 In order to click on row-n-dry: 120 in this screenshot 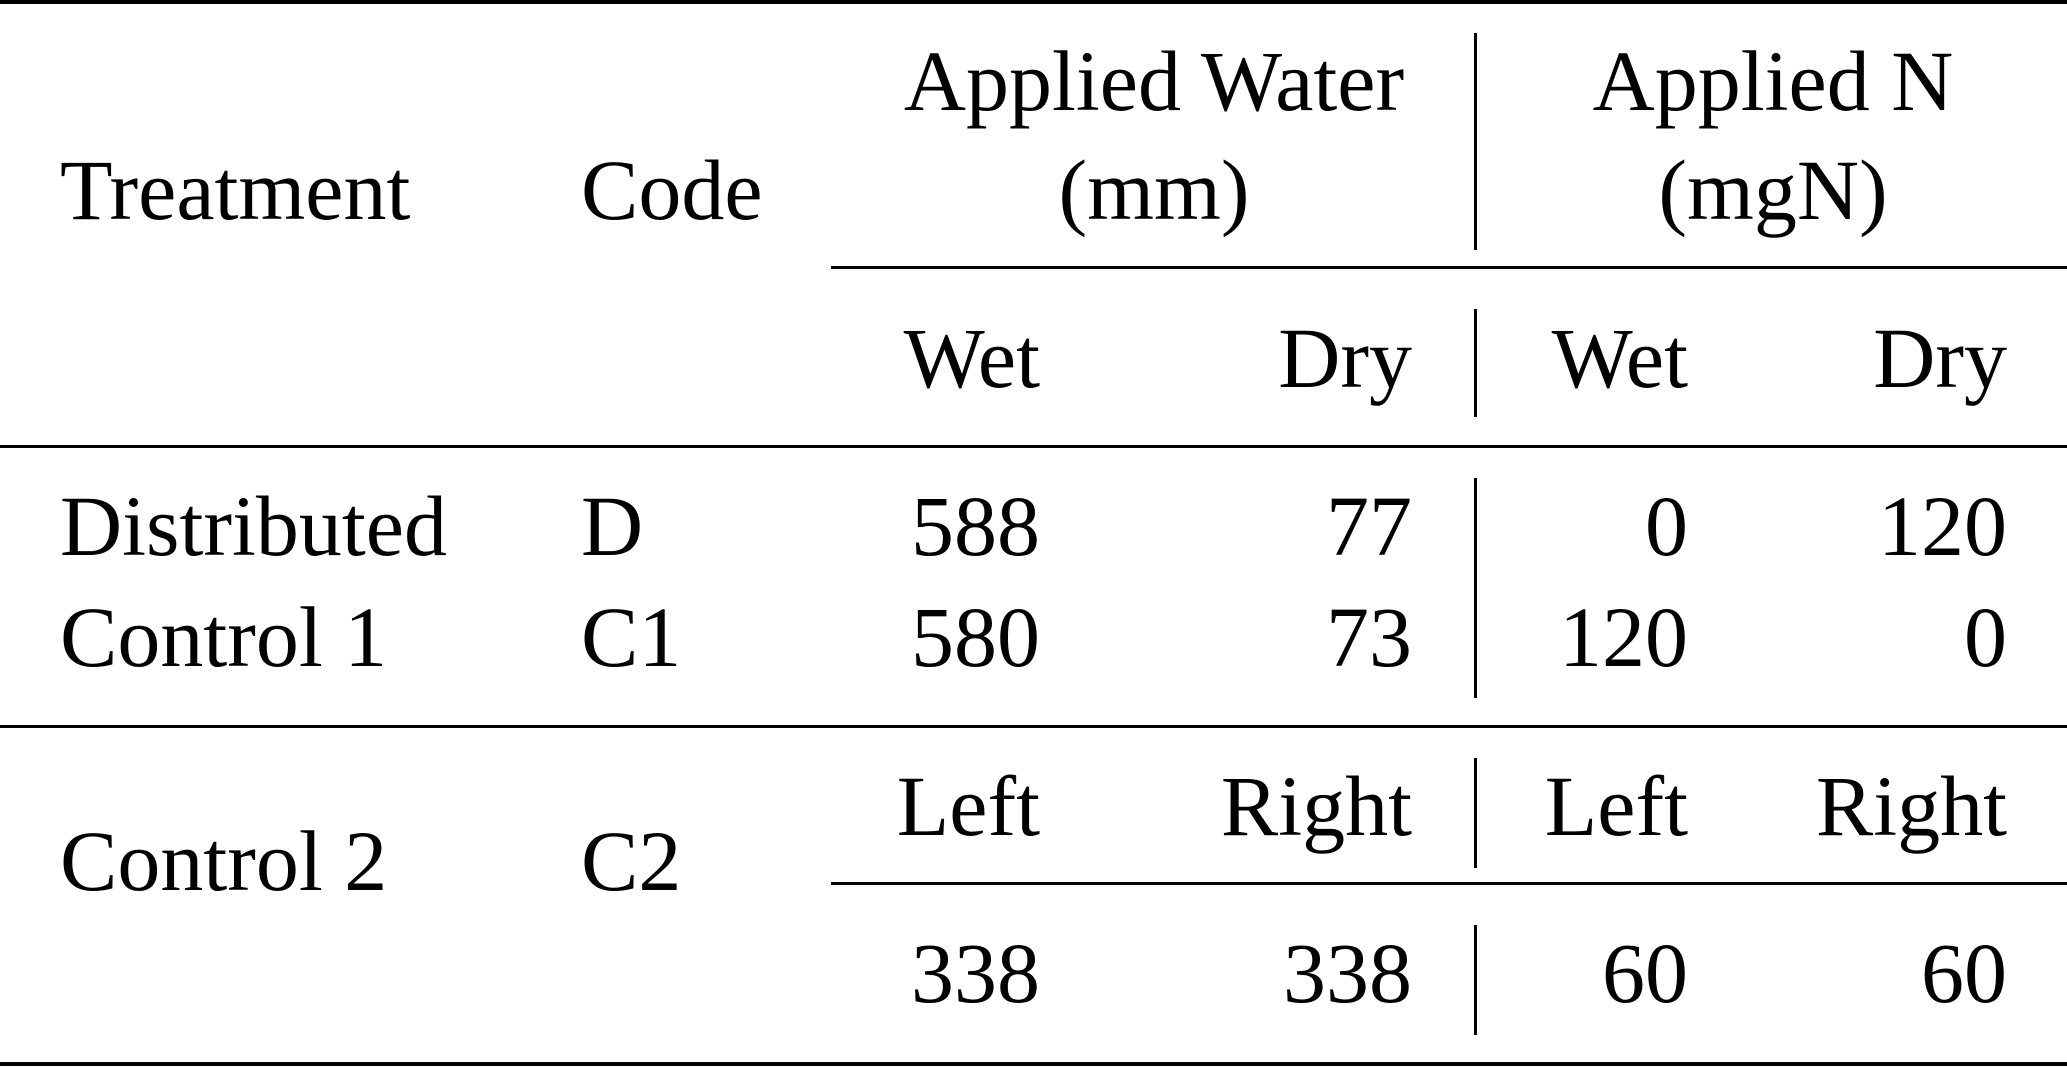, I will do `click(1942, 526)`.